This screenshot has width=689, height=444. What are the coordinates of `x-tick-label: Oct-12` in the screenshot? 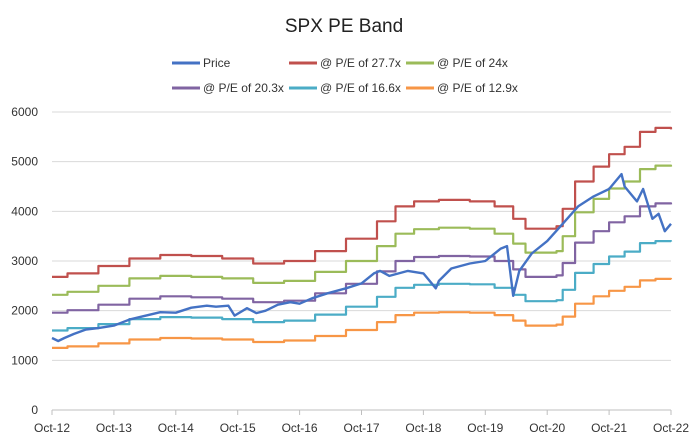 It's located at (52, 428).